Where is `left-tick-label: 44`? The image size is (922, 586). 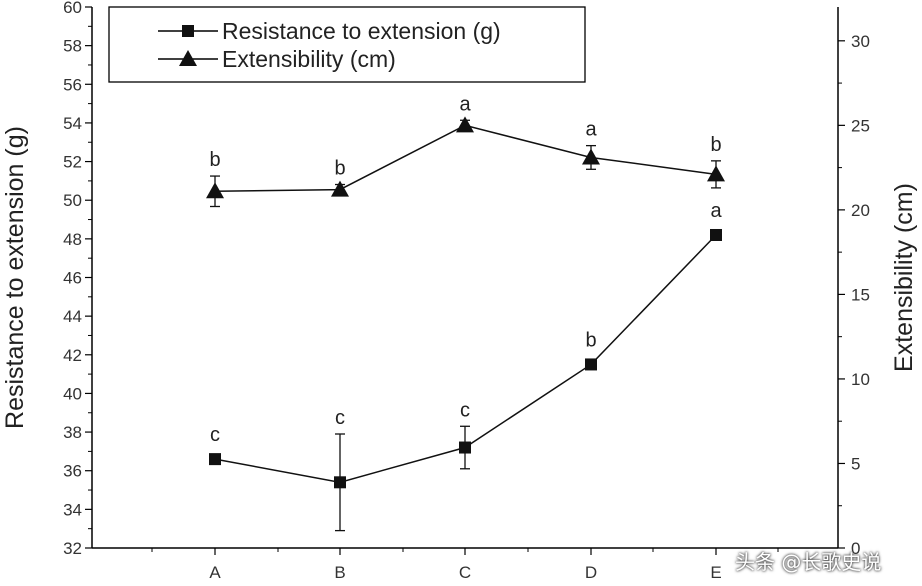 left-tick-label: 44 is located at coordinates (72, 316).